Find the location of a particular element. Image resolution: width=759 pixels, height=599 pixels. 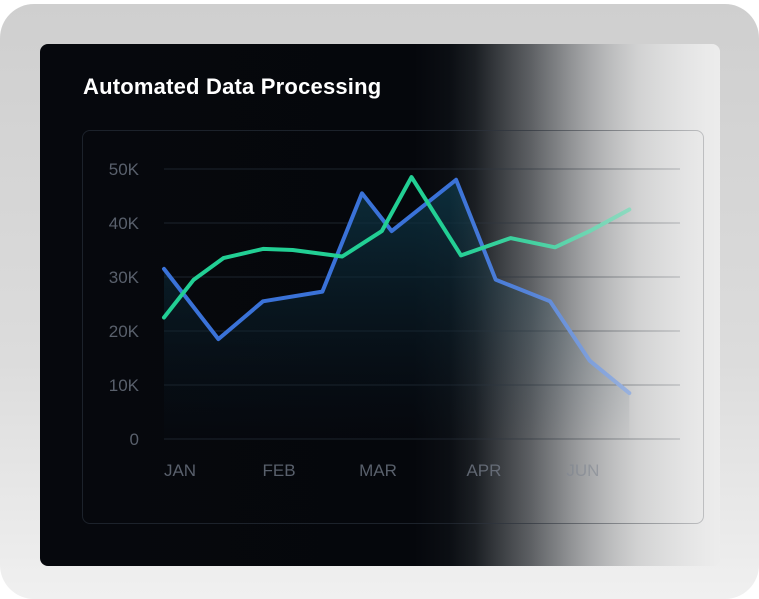

x-axis-ticks: JAN FEB MAR APR JUN is located at coordinates (382, 470).